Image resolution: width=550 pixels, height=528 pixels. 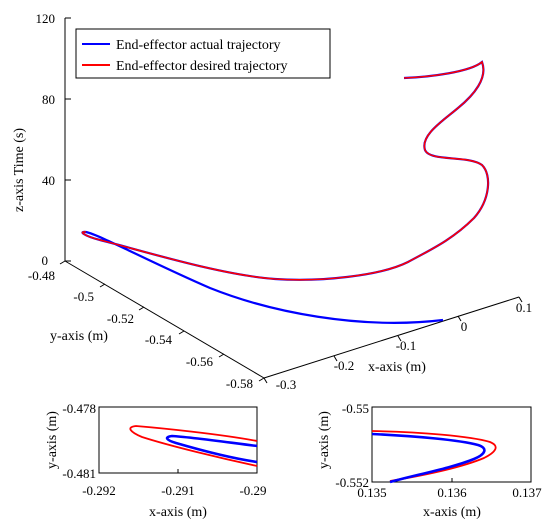 I want to click on z-tick-label: 0, so click(x=45, y=260).